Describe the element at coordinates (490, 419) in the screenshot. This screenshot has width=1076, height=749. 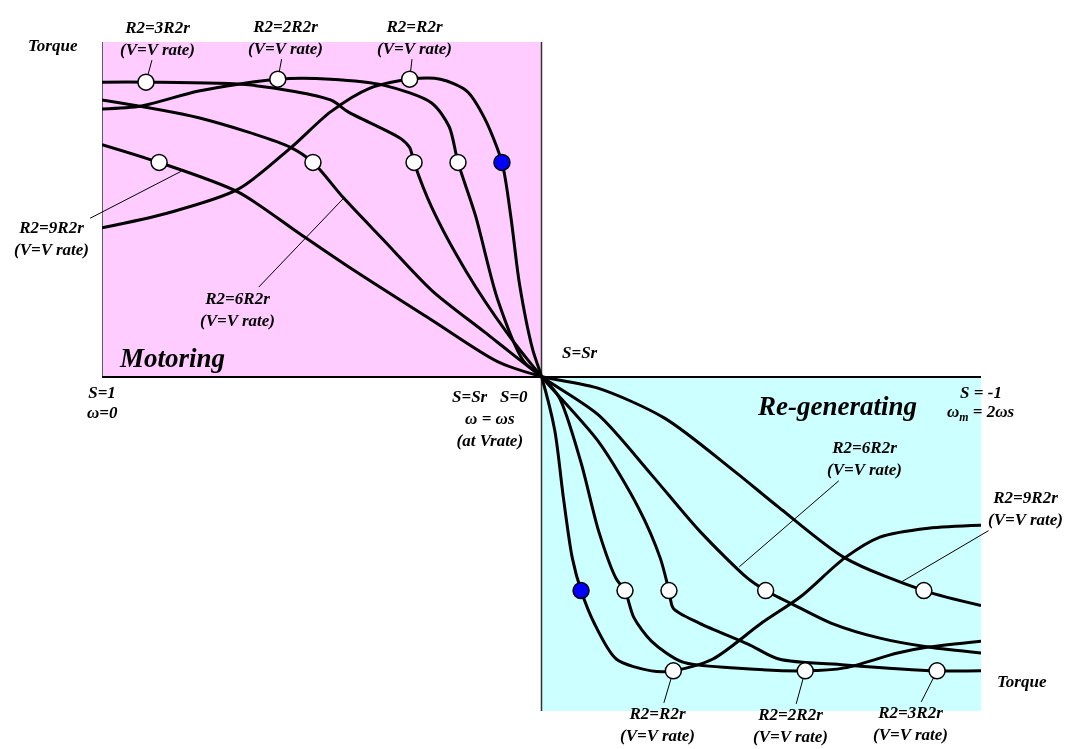
I see `annotation: S=Sr S=0 ω = ωs (at Vrate)` at that location.